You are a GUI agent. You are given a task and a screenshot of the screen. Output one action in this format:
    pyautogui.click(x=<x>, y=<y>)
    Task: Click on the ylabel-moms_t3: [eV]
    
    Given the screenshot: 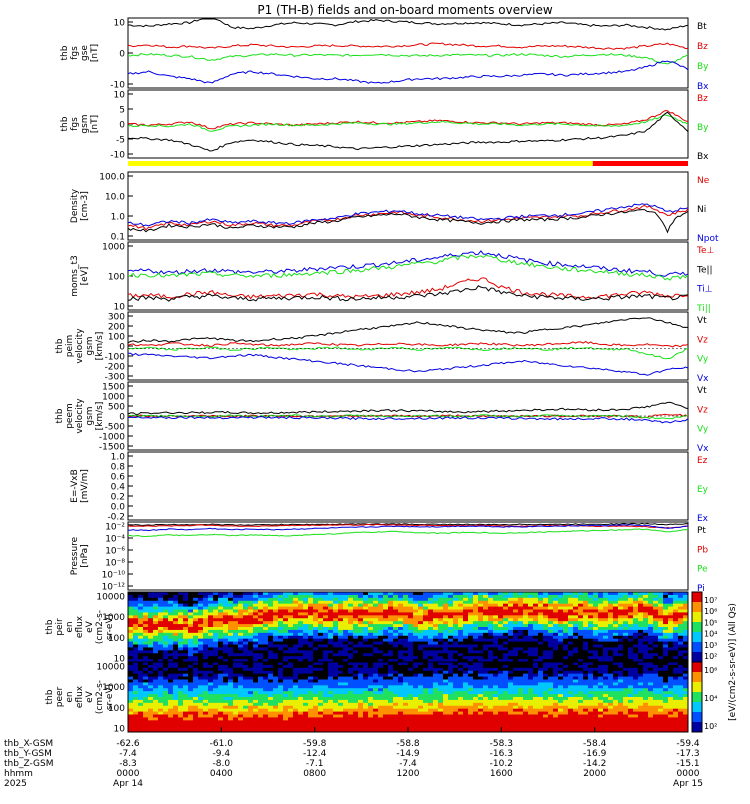 What is the action you would take?
    pyautogui.click(x=85, y=276)
    